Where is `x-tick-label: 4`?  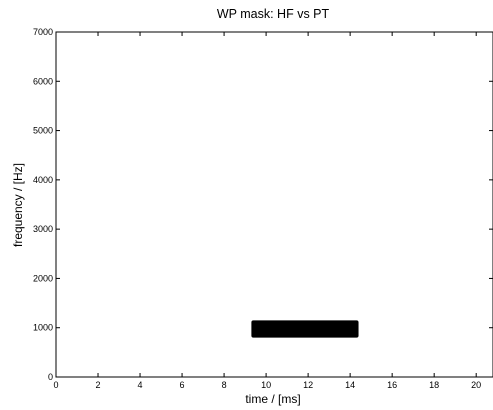
x-tick-label: 4 is located at coordinates (140, 385).